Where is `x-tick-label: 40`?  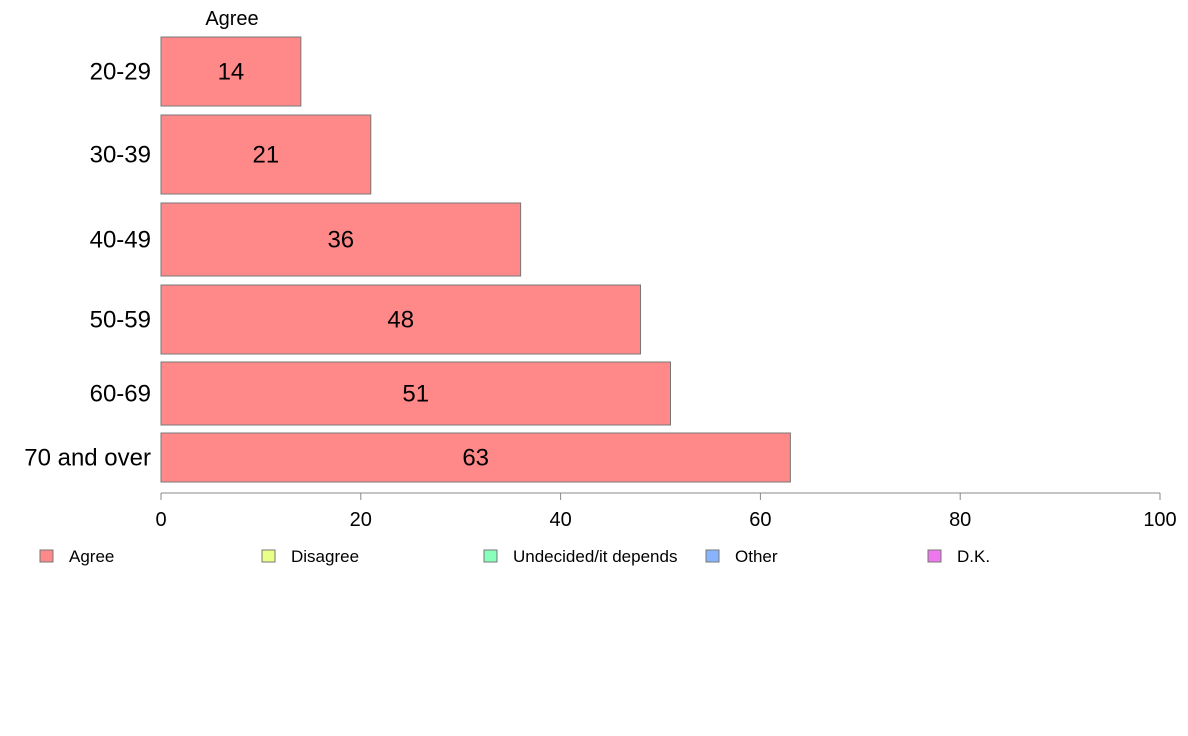
x-tick-label: 40 is located at coordinates (560, 520).